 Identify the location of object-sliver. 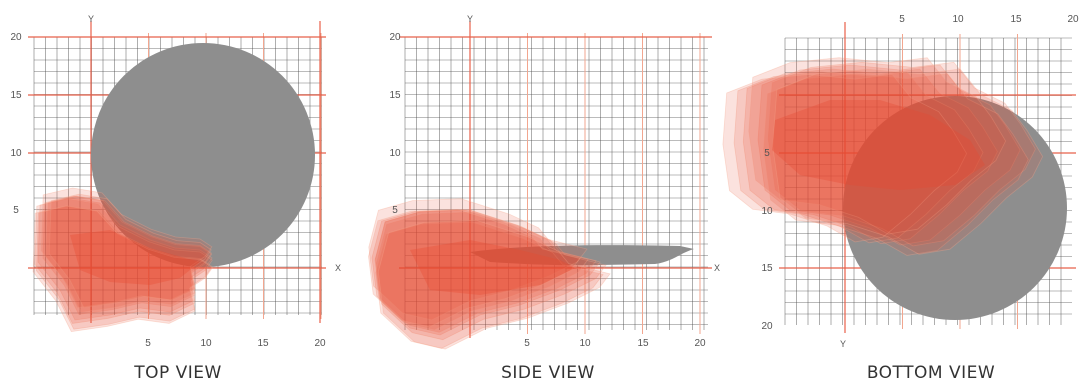
(582, 255).